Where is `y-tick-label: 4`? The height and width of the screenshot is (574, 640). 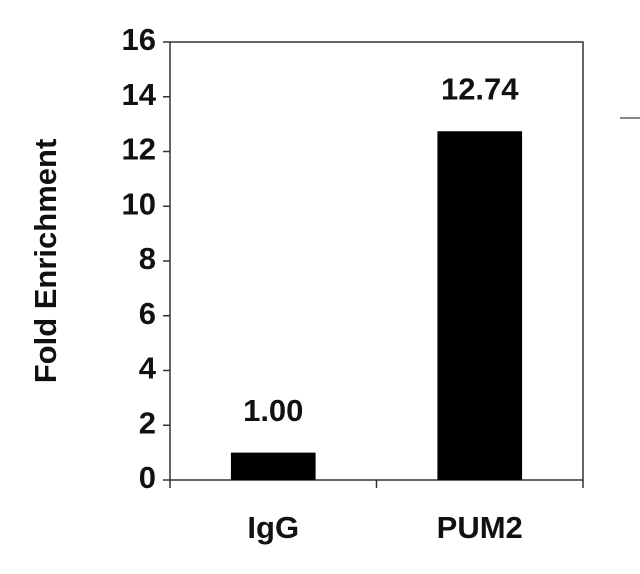 y-tick-label: 4 is located at coordinates (148, 368).